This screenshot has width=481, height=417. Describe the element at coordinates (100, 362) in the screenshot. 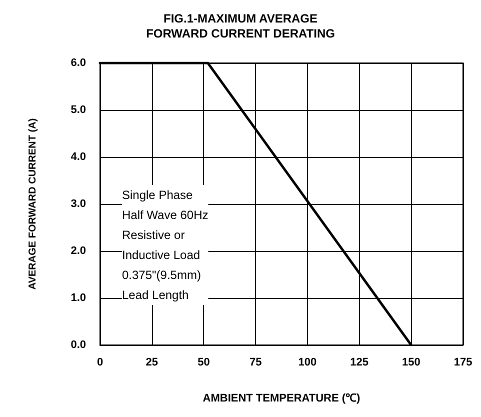

I see `x-tick-label: 0` at that location.